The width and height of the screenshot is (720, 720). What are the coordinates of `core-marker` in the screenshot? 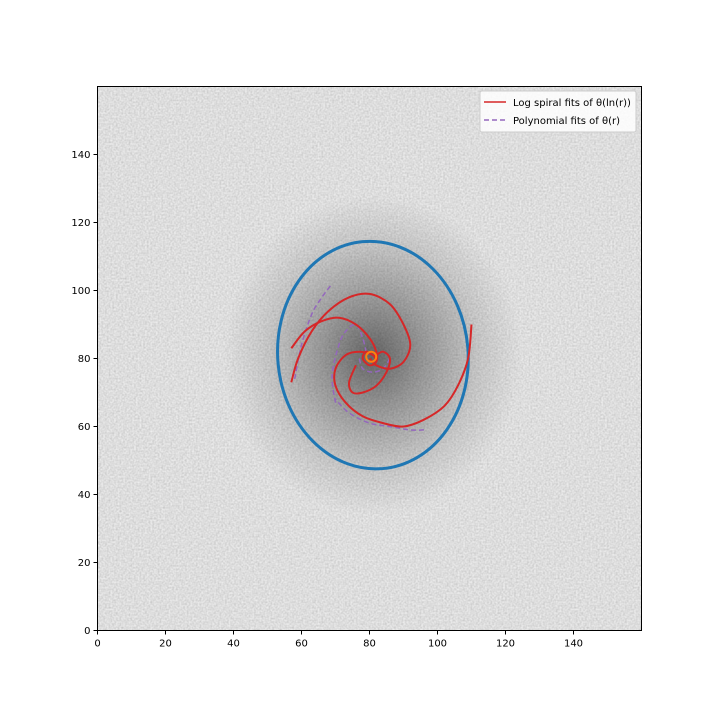 It's located at (371, 356).